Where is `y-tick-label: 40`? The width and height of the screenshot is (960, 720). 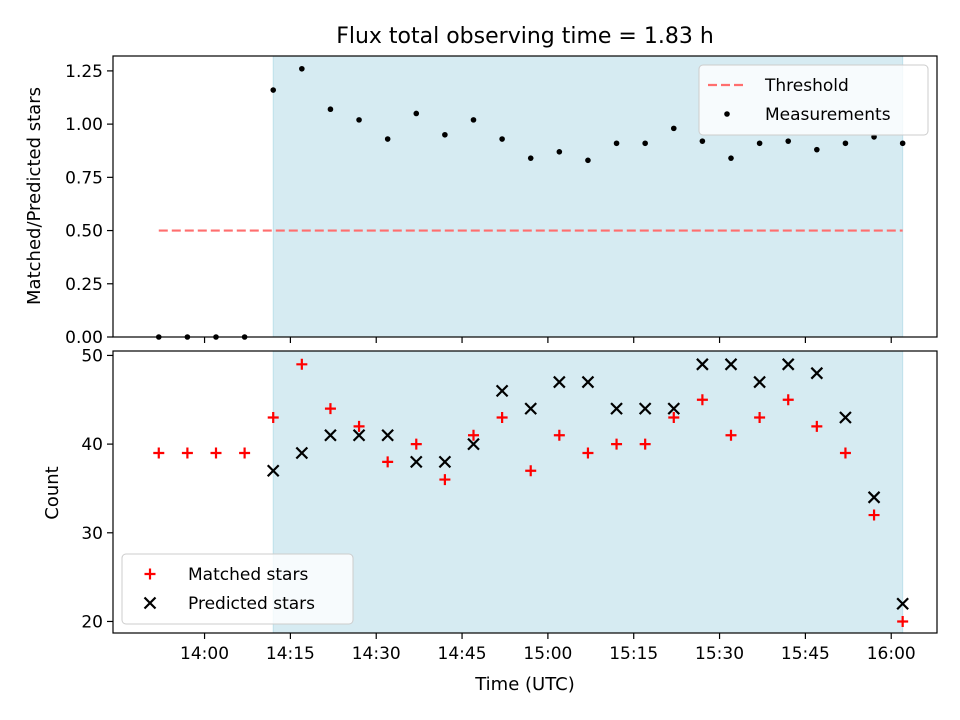 y-tick-label: 40 is located at coordinates (92, 445).